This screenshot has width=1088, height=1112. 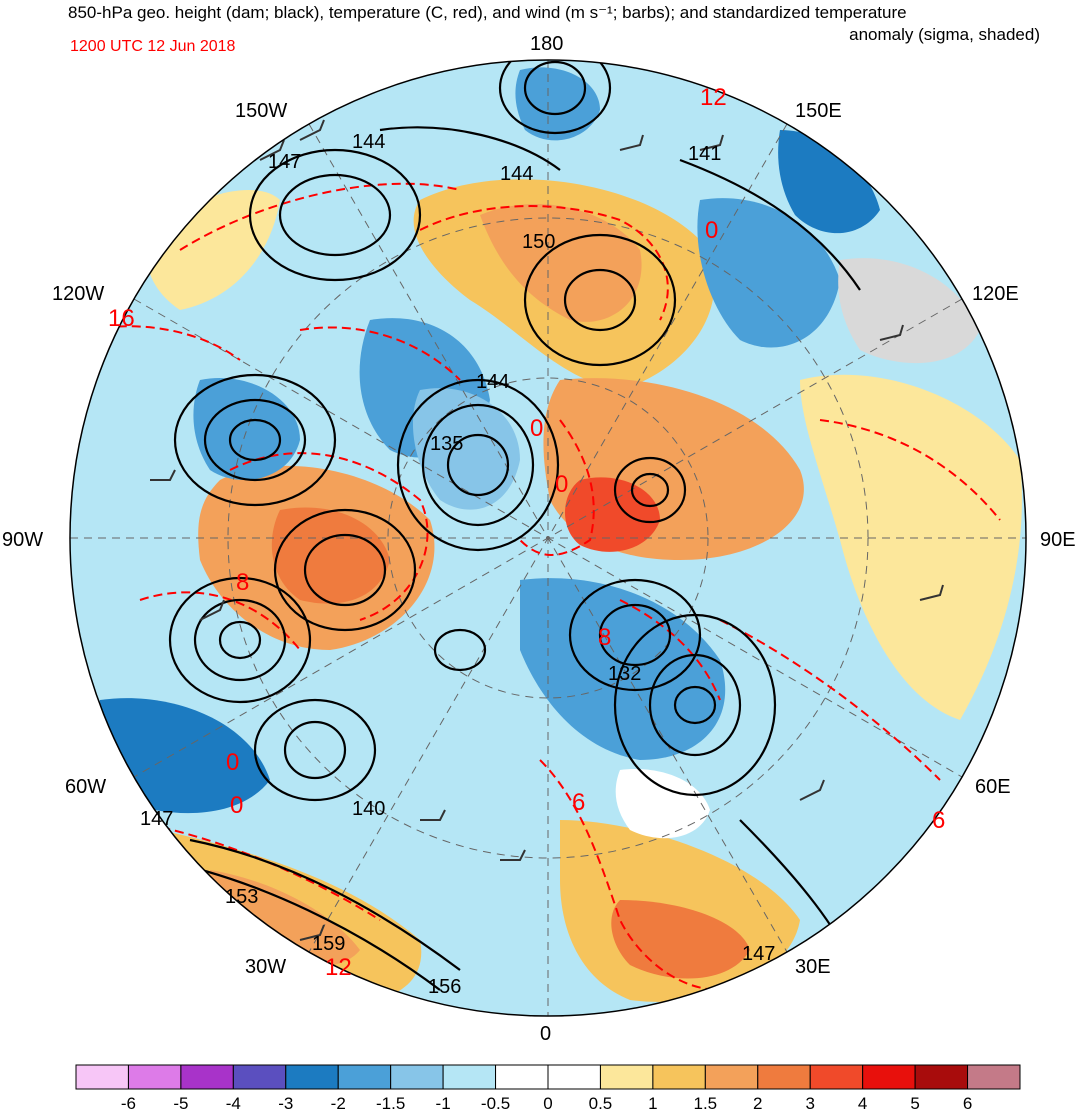 What do you see at coordinates (561, 262) in the screenshot?
I see `anomaly-warm-core-north` at bounding box center [561, 262].